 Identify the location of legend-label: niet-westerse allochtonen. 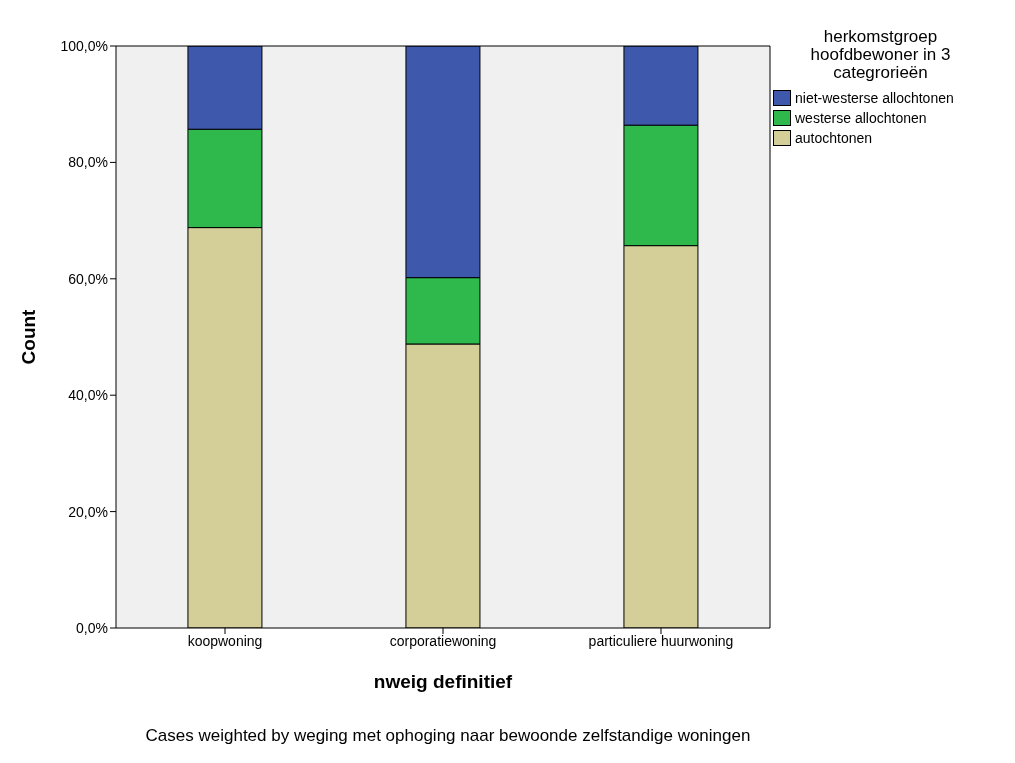
(874, 98).